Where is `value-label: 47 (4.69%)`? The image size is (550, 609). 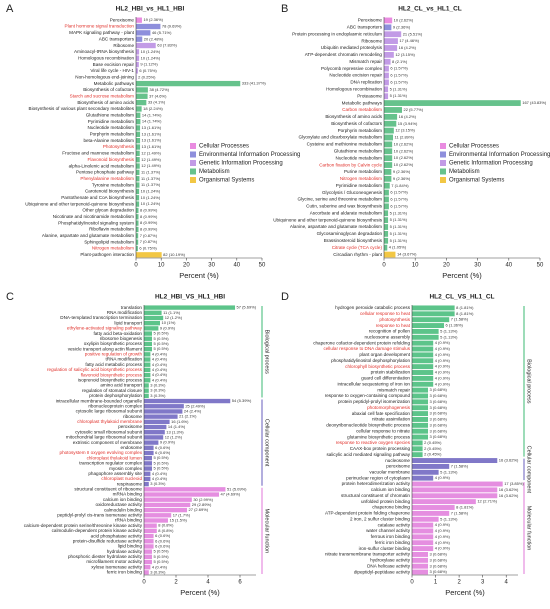 value-label: 47 (4.69%) is located at coordinates (231, 494).